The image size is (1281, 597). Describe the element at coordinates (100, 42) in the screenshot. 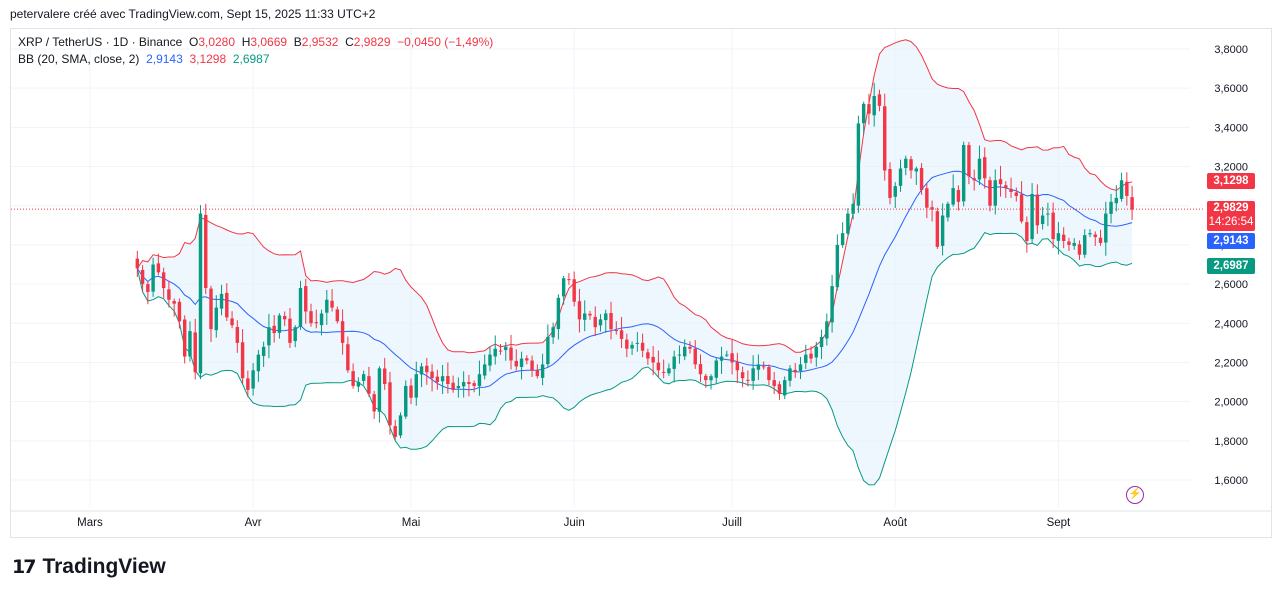

I see `symbol-name: XRP / TetherUS · 1D · Binance` at that location.